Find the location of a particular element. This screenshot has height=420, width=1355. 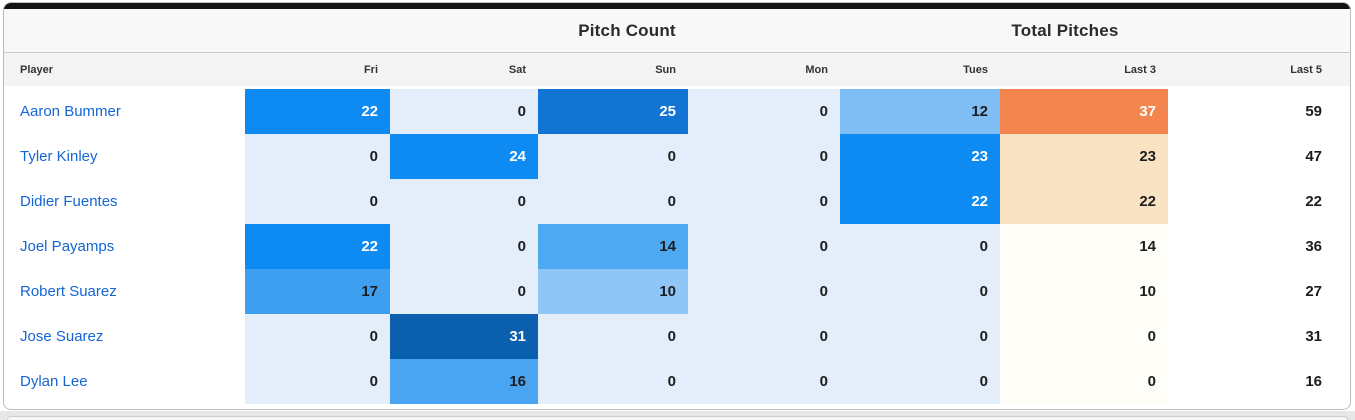

table-row: Tyler Kinley 0 24 0 0 23 23 47 is located at coordinates (677, 156).